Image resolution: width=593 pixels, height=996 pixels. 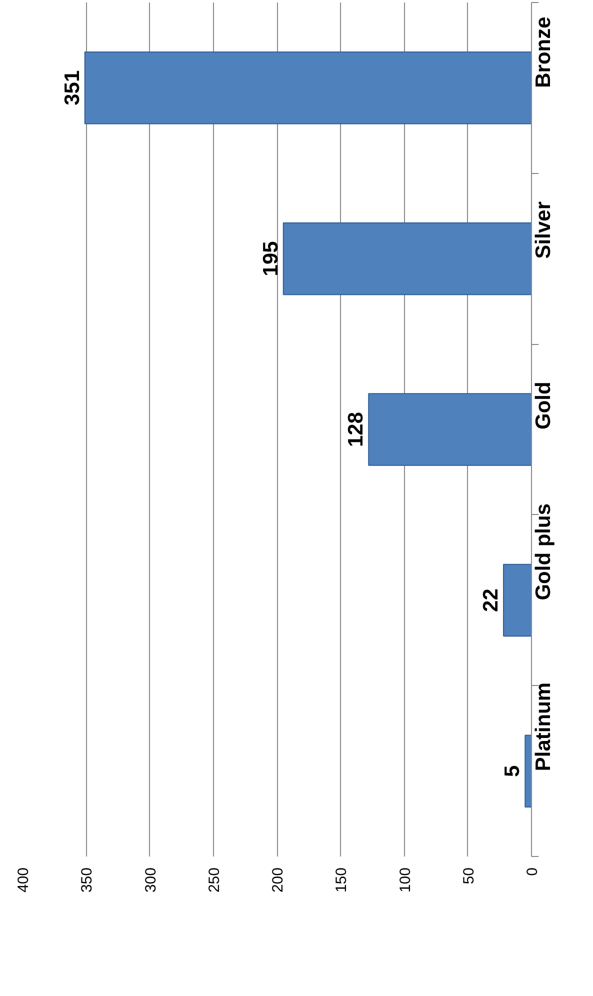 What do you see at coordinates (356, 430) in the screenshot?
I see `data-label: 128` at bounding box center [356, 430].